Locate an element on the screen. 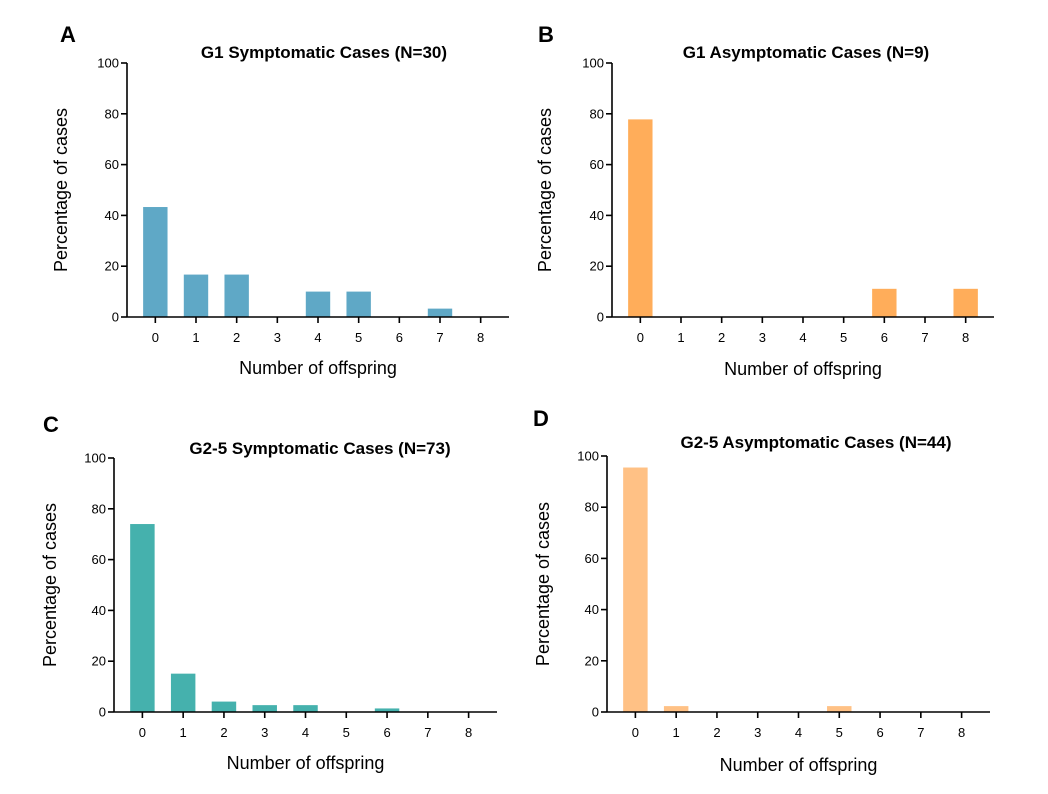 Image resolution: width=1048 pixels, height=794 pixels. chart-title: G2-5 Asymptomatic Cases (N=44) is located at coordinates (815, 442).